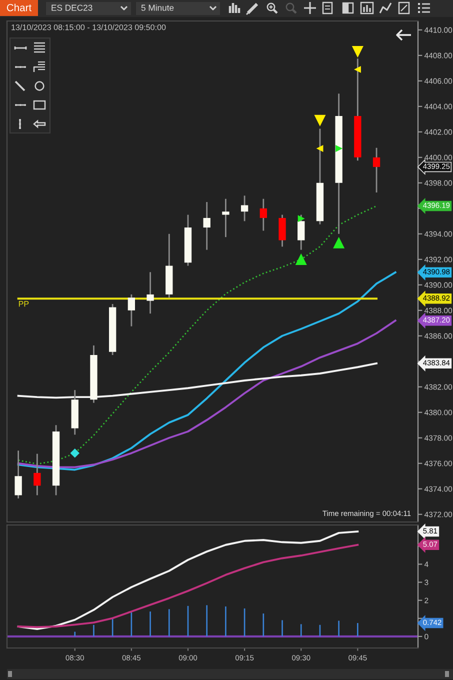  Describe the element at coordinates (157, 7) in the screenshot. I see `chart-subtitle: 5 Minute` at that location.